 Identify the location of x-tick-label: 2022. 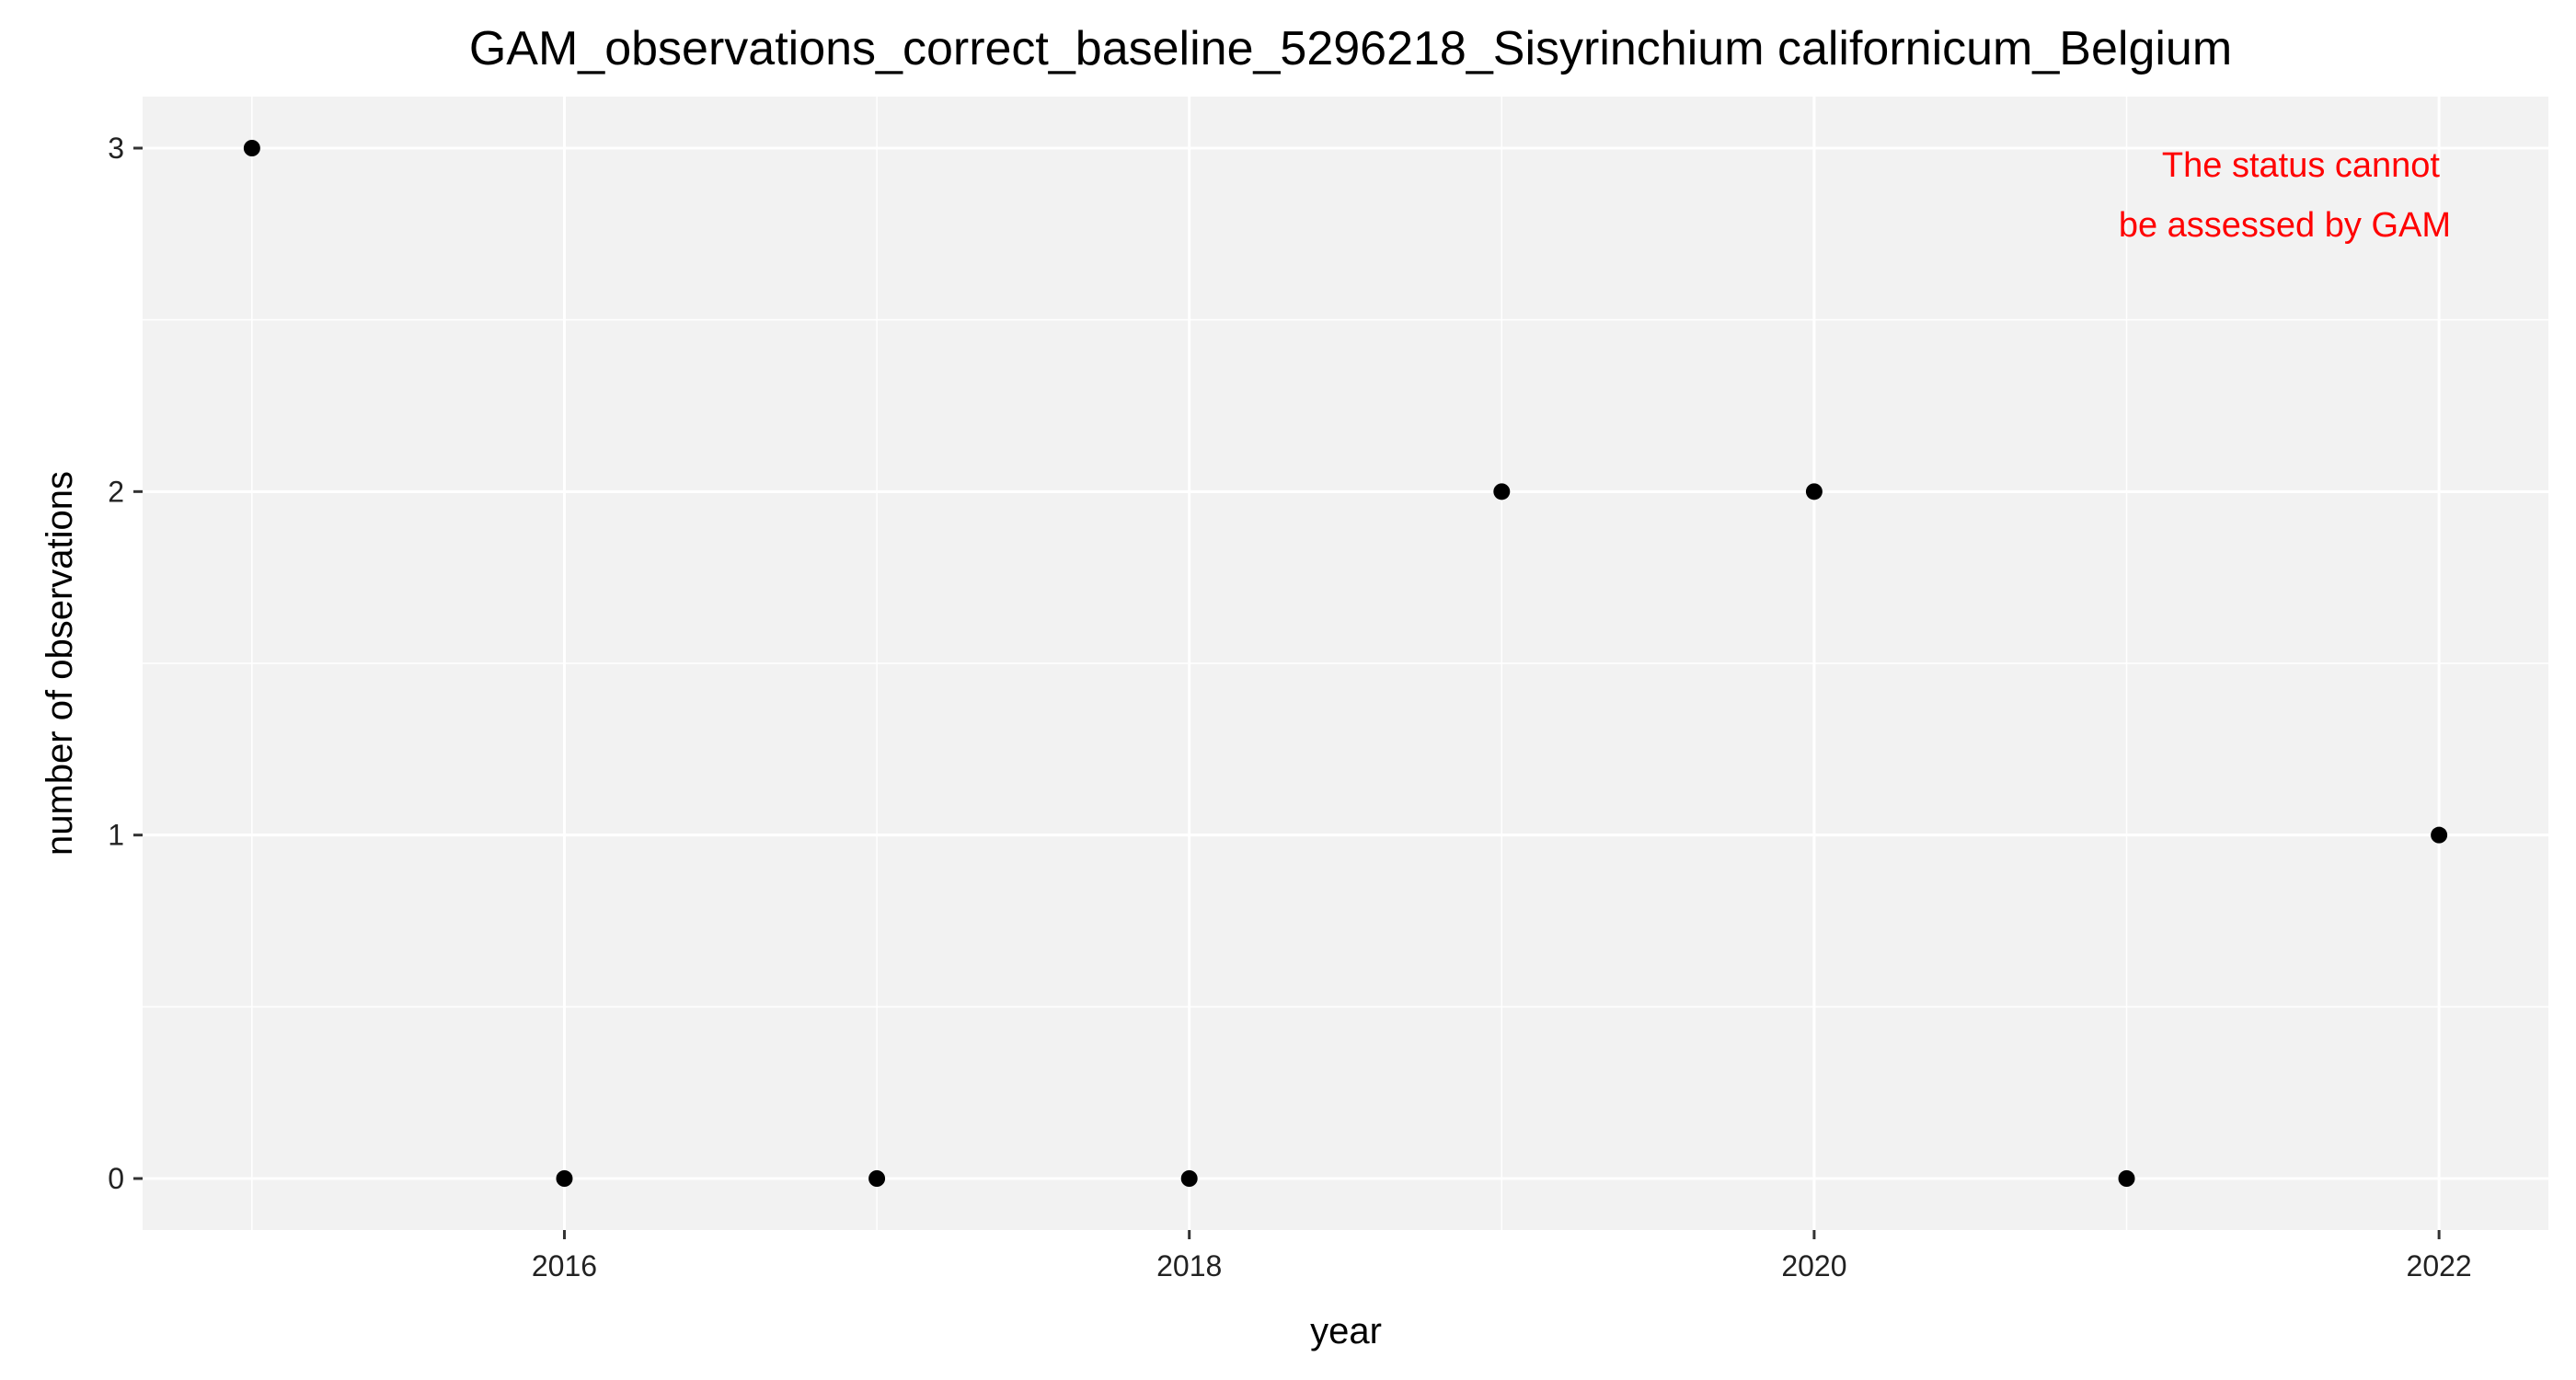
(2439, 1265).